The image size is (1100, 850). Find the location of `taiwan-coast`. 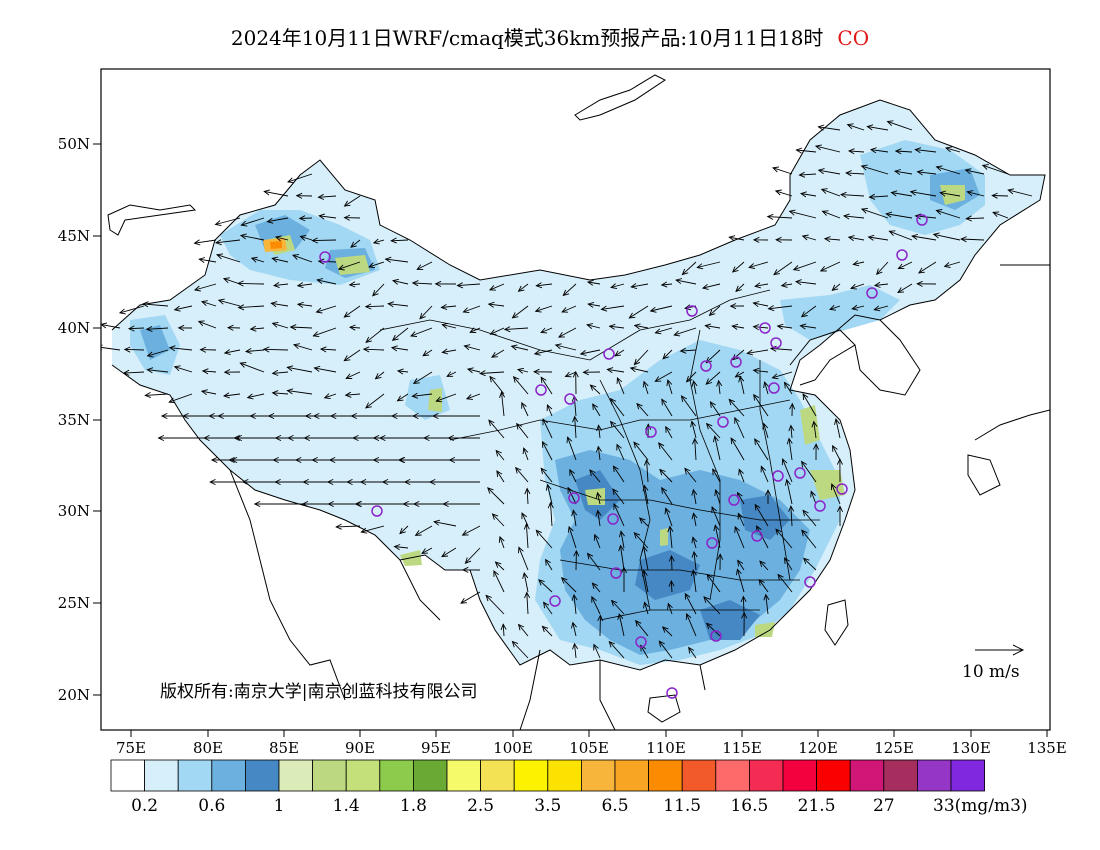

taiwan-coast is located at coordinates (836, 622).